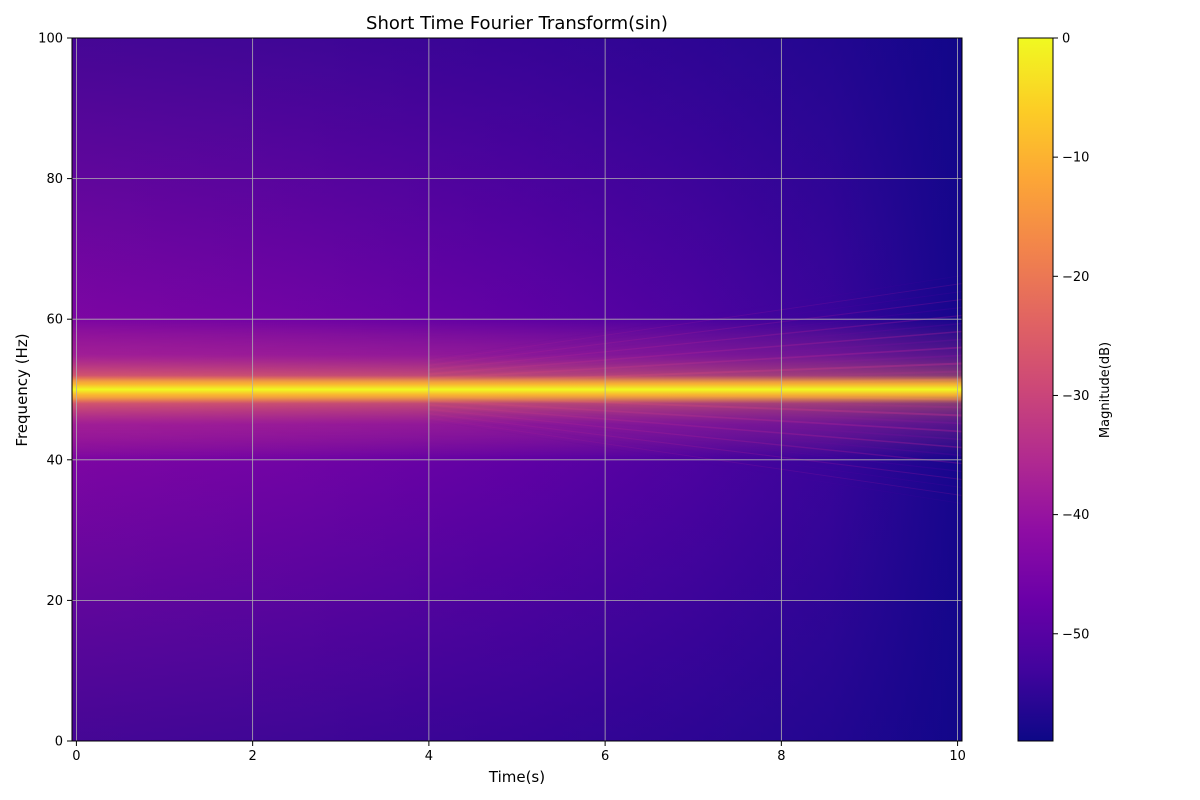 The height and width of the screenshot is (800, 1200). I want to click on x-tick-label: 6, so click(605, 756).